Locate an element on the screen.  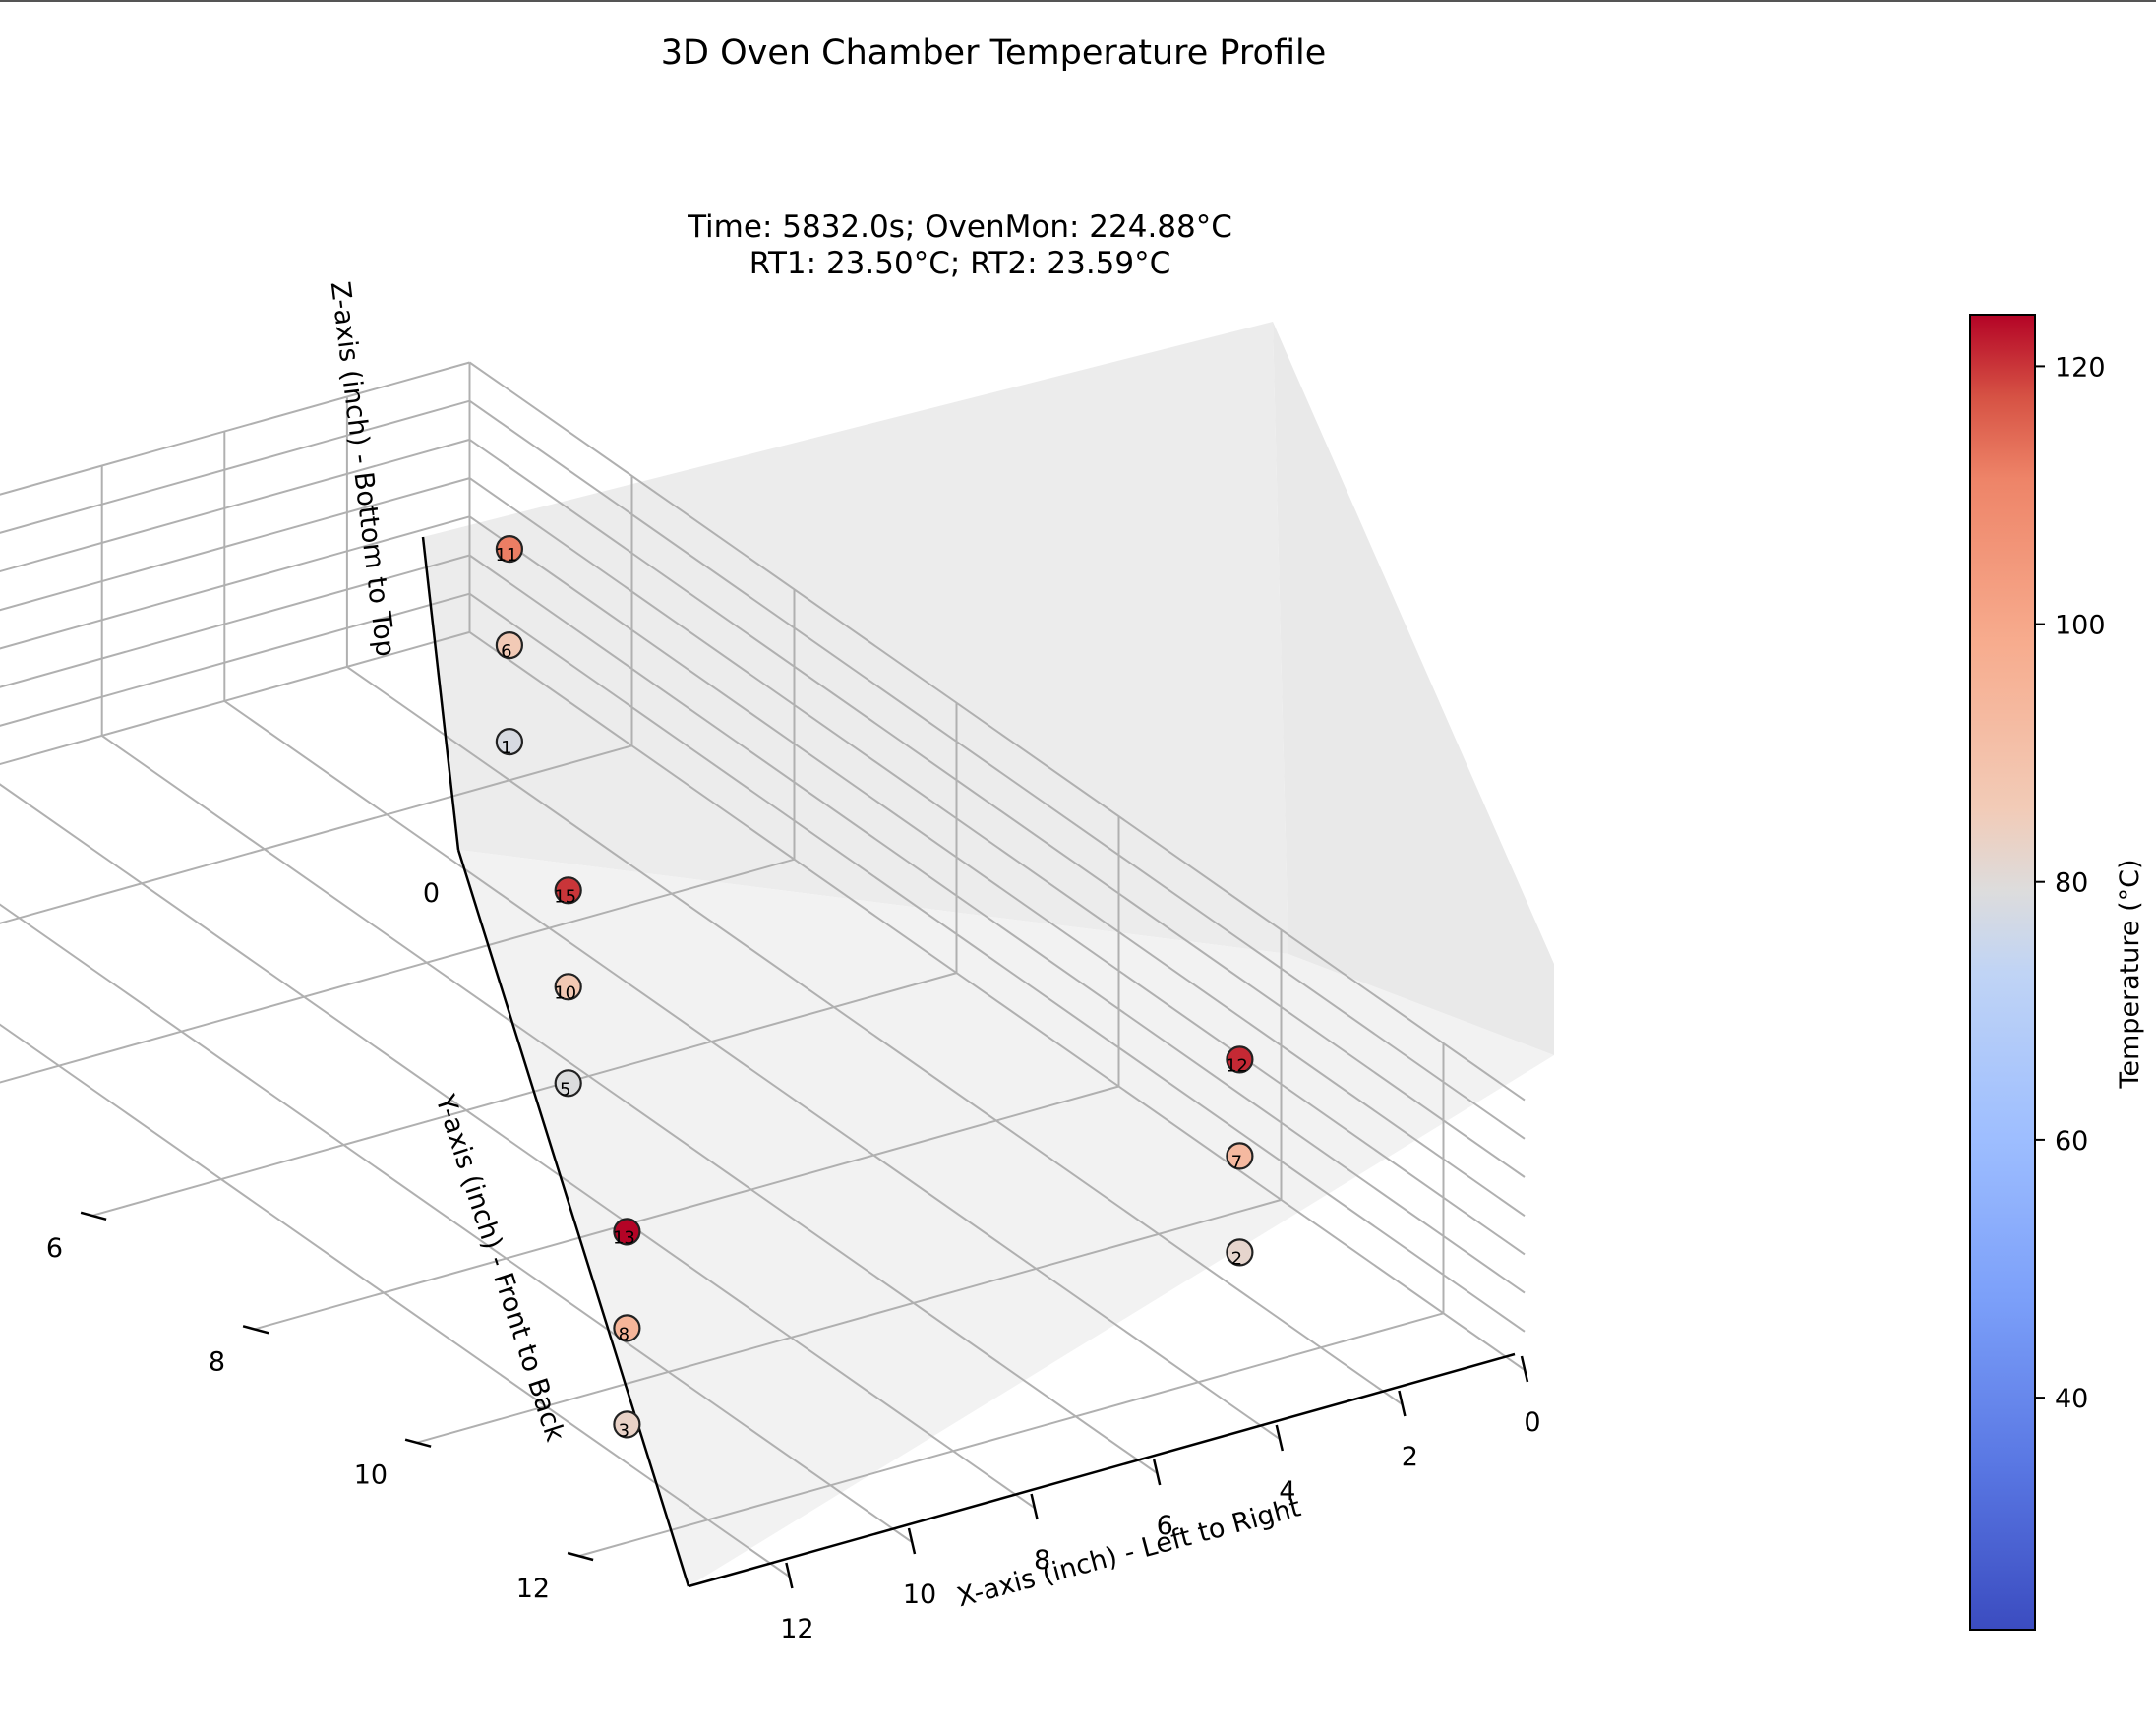
sensor-label-12: 12 is located at coordinates (1237, 1066).